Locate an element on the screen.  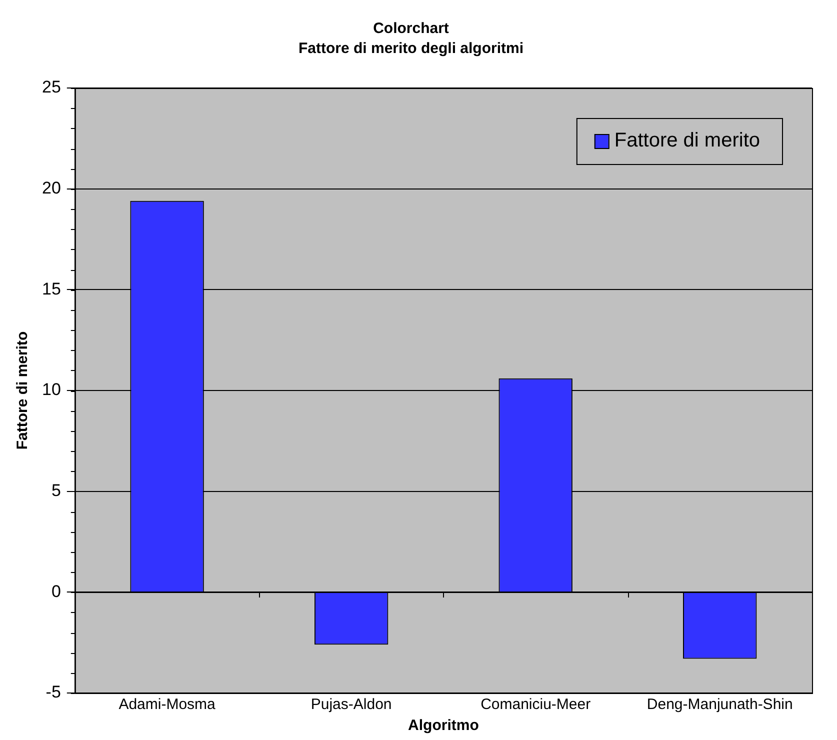
y-axis-title: Fattore di merito is located at coordinates (23, 390).